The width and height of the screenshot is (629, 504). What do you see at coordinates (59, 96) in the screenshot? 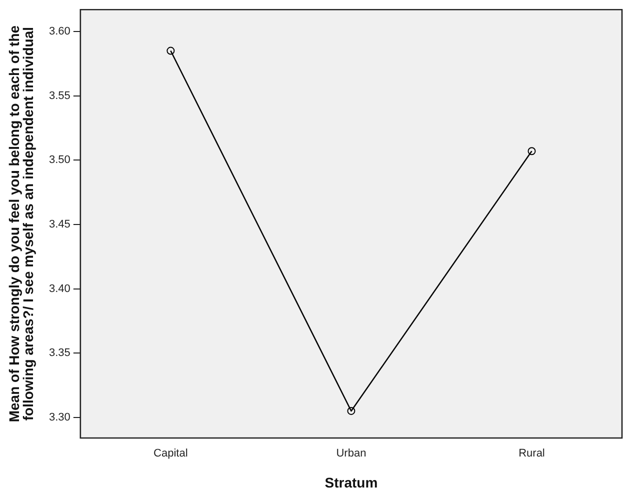
I see `y-tick-label: 3.55` at bounding box center [59, 96].